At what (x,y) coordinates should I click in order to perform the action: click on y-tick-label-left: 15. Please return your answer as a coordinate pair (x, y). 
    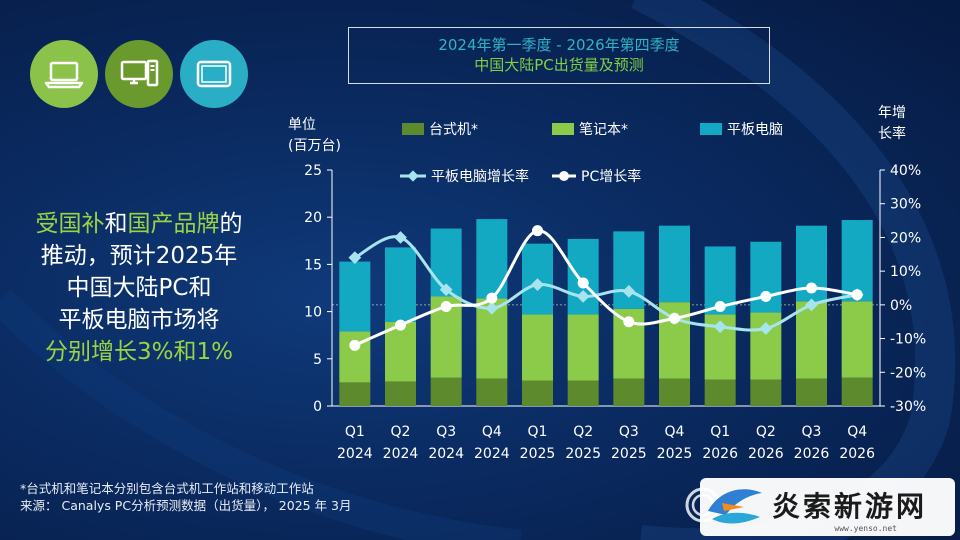
    Looking at the image, I should click on (313, 265).